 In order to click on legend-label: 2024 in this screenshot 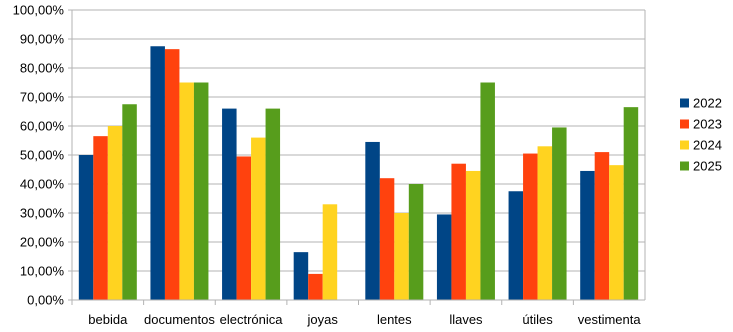, I will do `click(707, 145)`.